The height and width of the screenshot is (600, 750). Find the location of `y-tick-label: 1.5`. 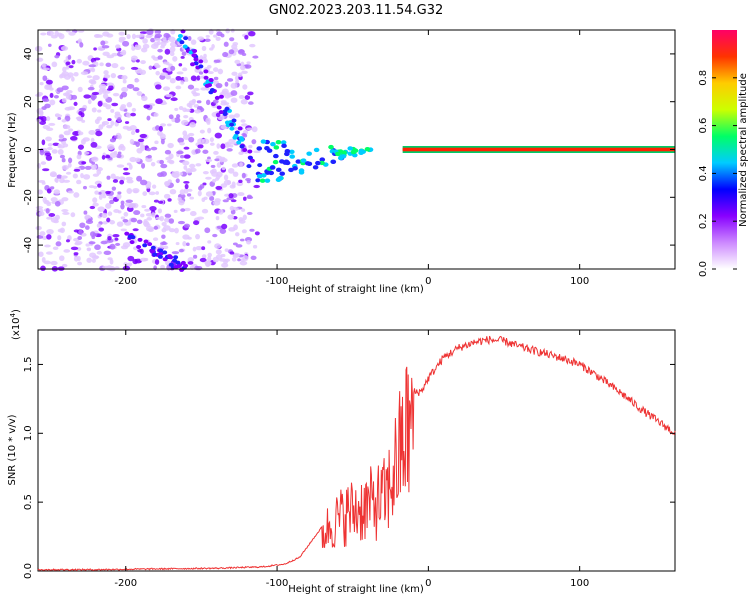

y-tick-label: 1.5 is located at coordinates (28, 364).